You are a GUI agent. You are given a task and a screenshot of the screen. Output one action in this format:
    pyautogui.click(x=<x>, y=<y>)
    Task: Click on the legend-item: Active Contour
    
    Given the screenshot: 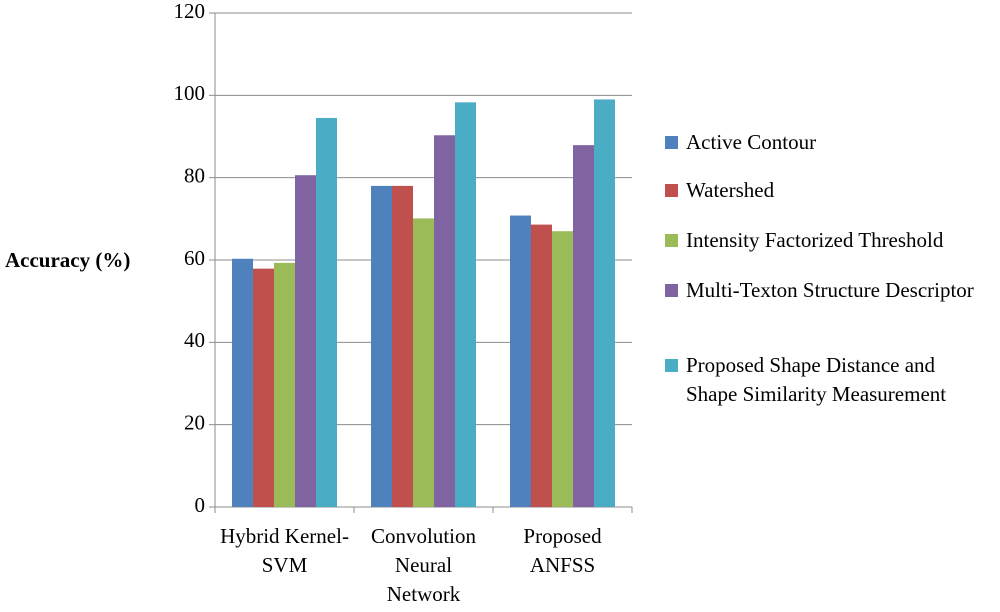 What is the action you would take?
    pyautogui.click(x=825, y=142)
    